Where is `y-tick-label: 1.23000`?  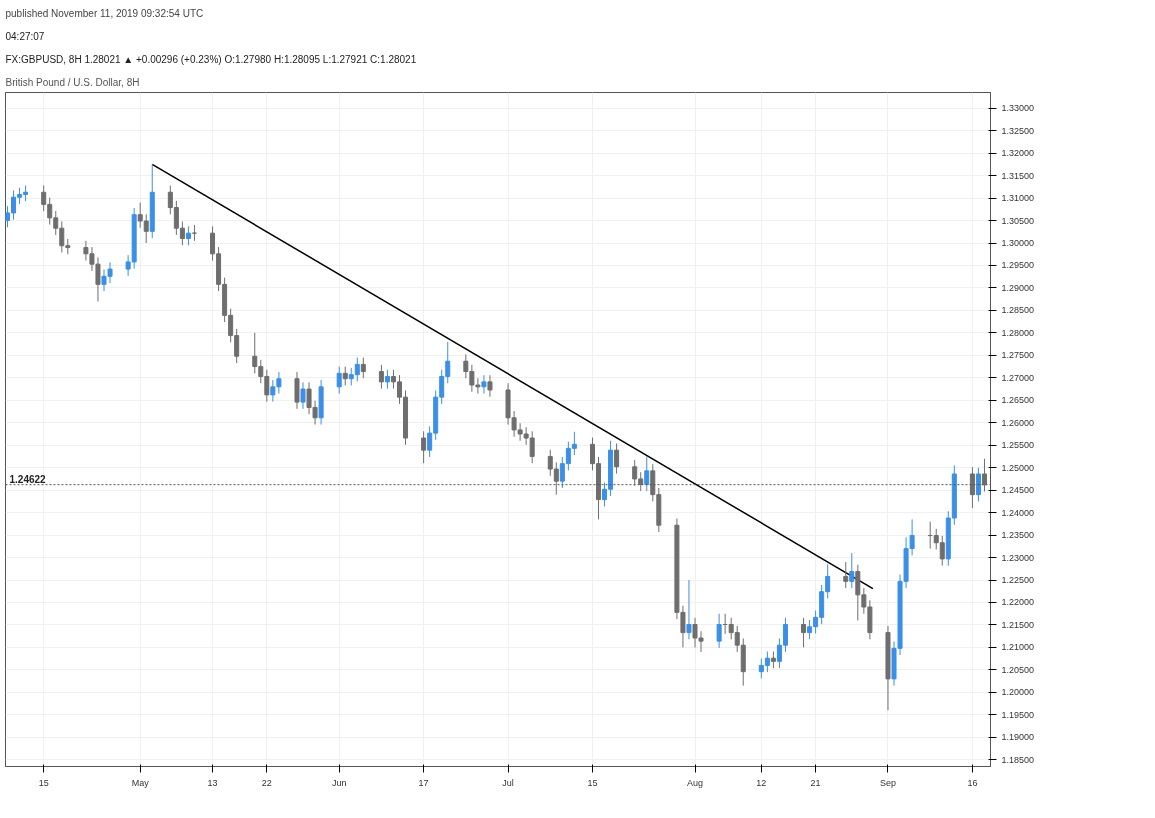 y-tick-label: 1.23000 is located at coordinates (1018, 557).